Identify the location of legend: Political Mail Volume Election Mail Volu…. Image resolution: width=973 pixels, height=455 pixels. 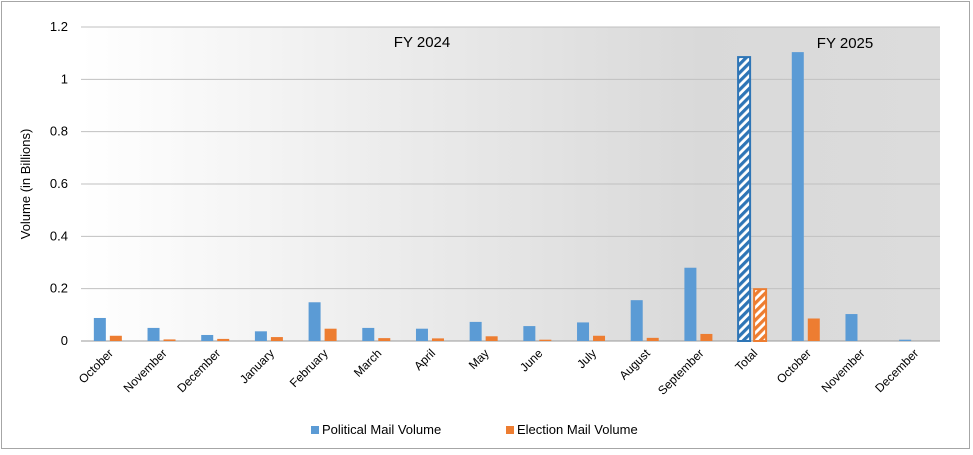
(474, 429).